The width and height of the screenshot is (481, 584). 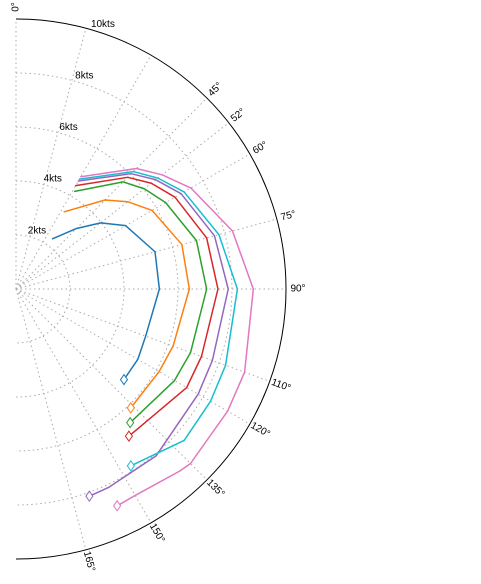 What do you see at coordinates (288, 216) in the screenshot?
I see `angle-tick-label: 75°` at bounding box center [288, 216].